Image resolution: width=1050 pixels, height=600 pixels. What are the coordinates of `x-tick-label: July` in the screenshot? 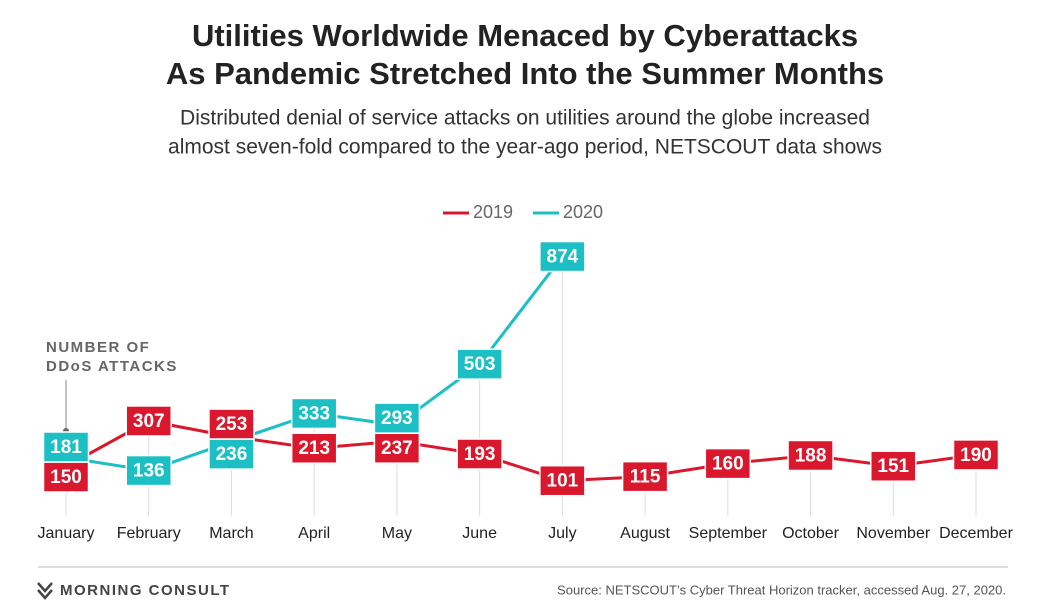 It's located at (562, 533).